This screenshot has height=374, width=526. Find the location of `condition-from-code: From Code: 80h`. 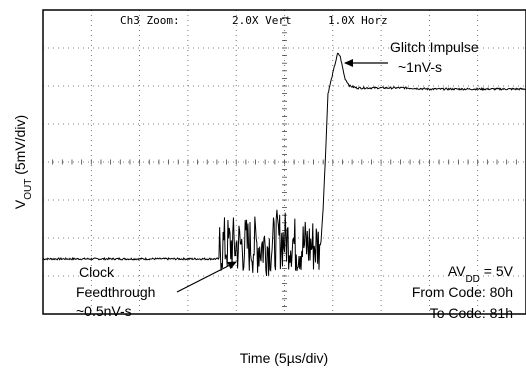

condition-from-code: From Code: 80h is located at coordinates (462, 292).